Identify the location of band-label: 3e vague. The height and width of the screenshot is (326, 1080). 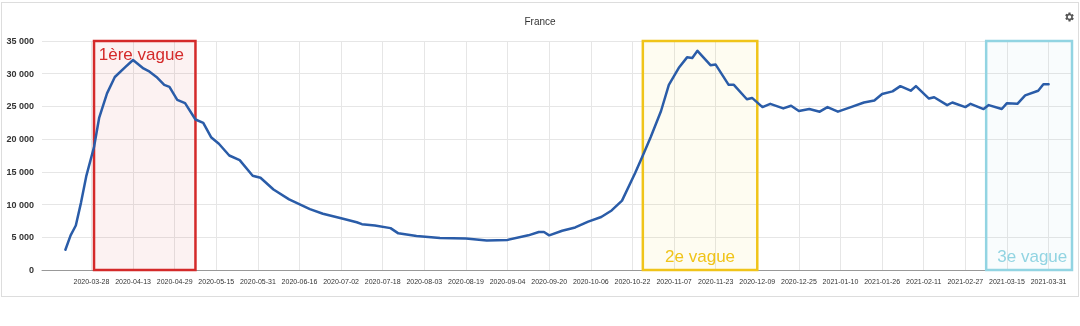
(1032, 257).